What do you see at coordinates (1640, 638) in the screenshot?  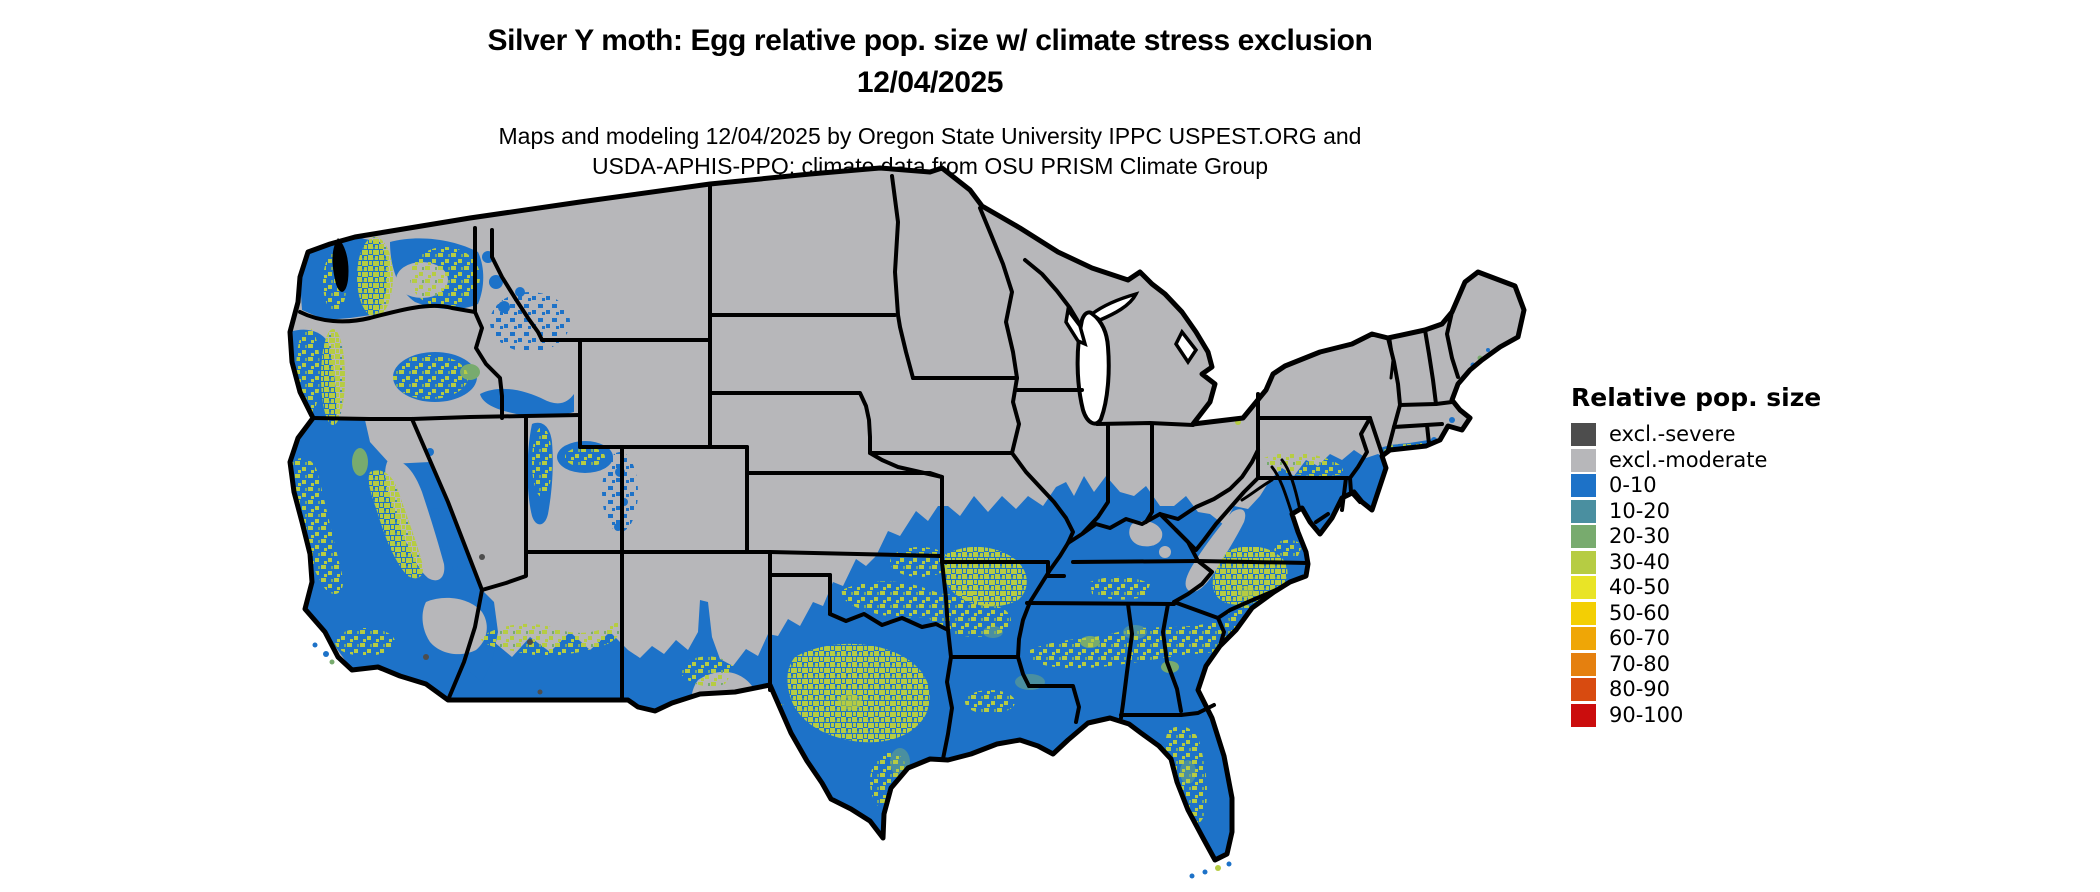 I see `legend-label: 60-70` at bounding box center [1640, 638].